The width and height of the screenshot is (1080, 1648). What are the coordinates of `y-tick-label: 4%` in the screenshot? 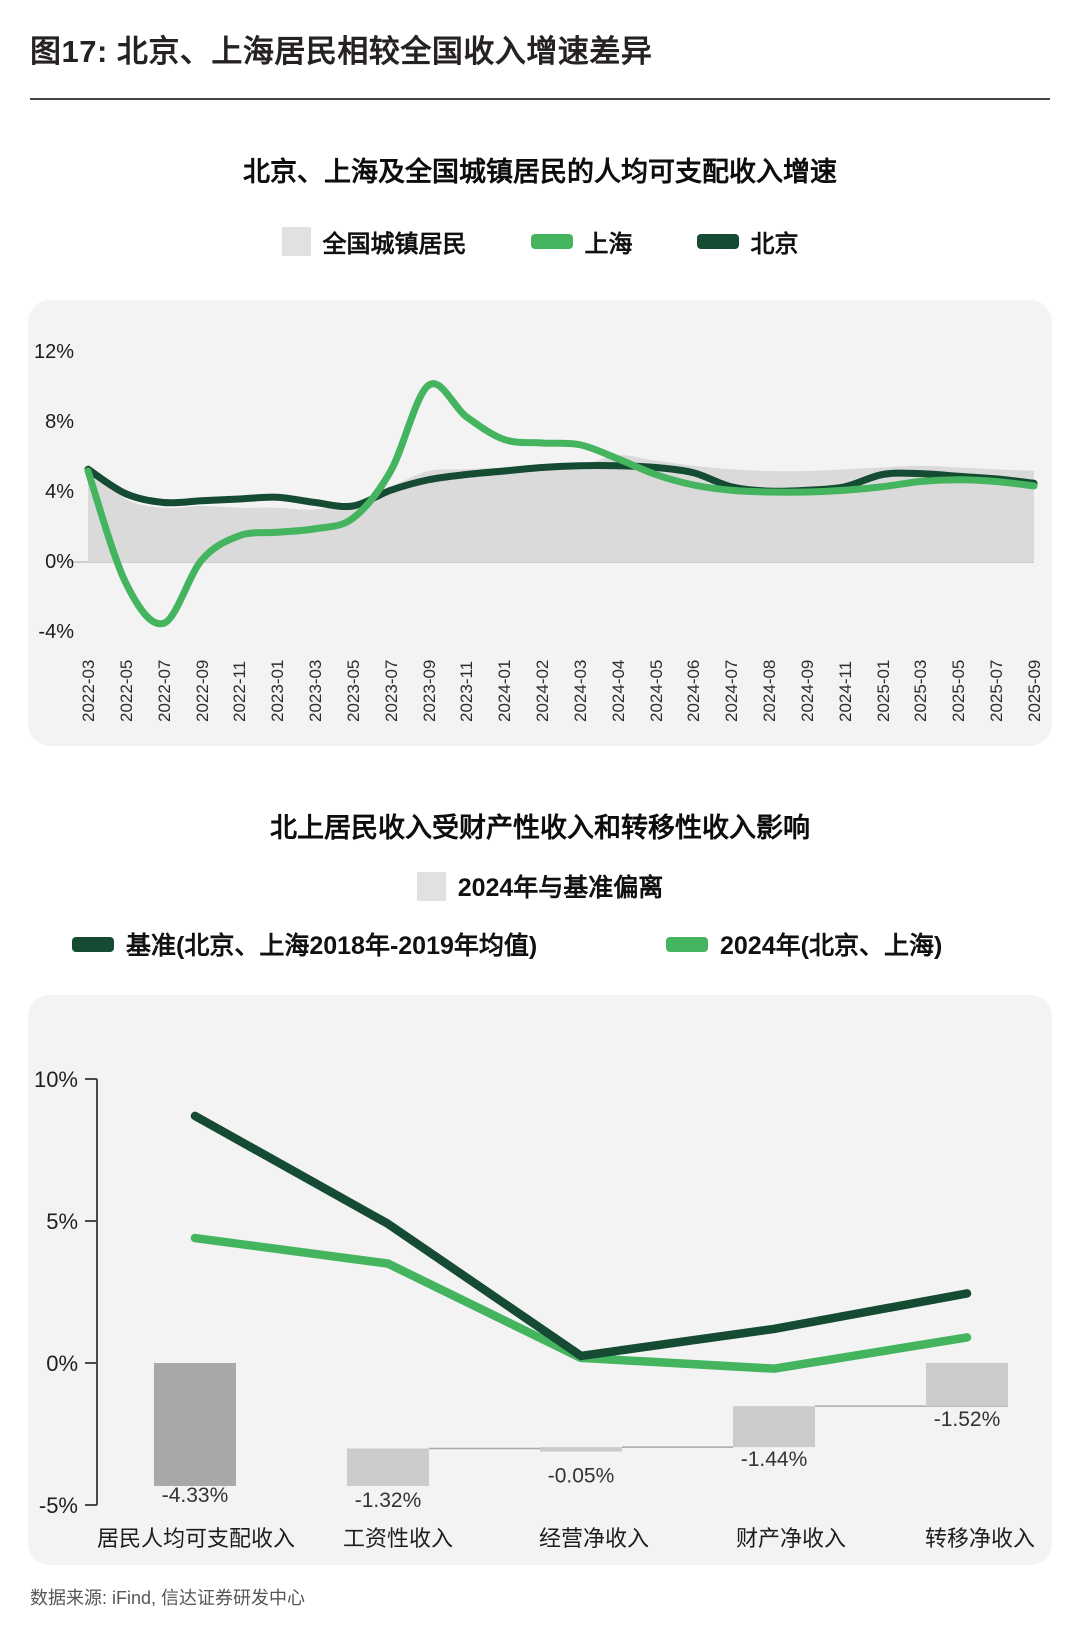 It's located at (59, 492).